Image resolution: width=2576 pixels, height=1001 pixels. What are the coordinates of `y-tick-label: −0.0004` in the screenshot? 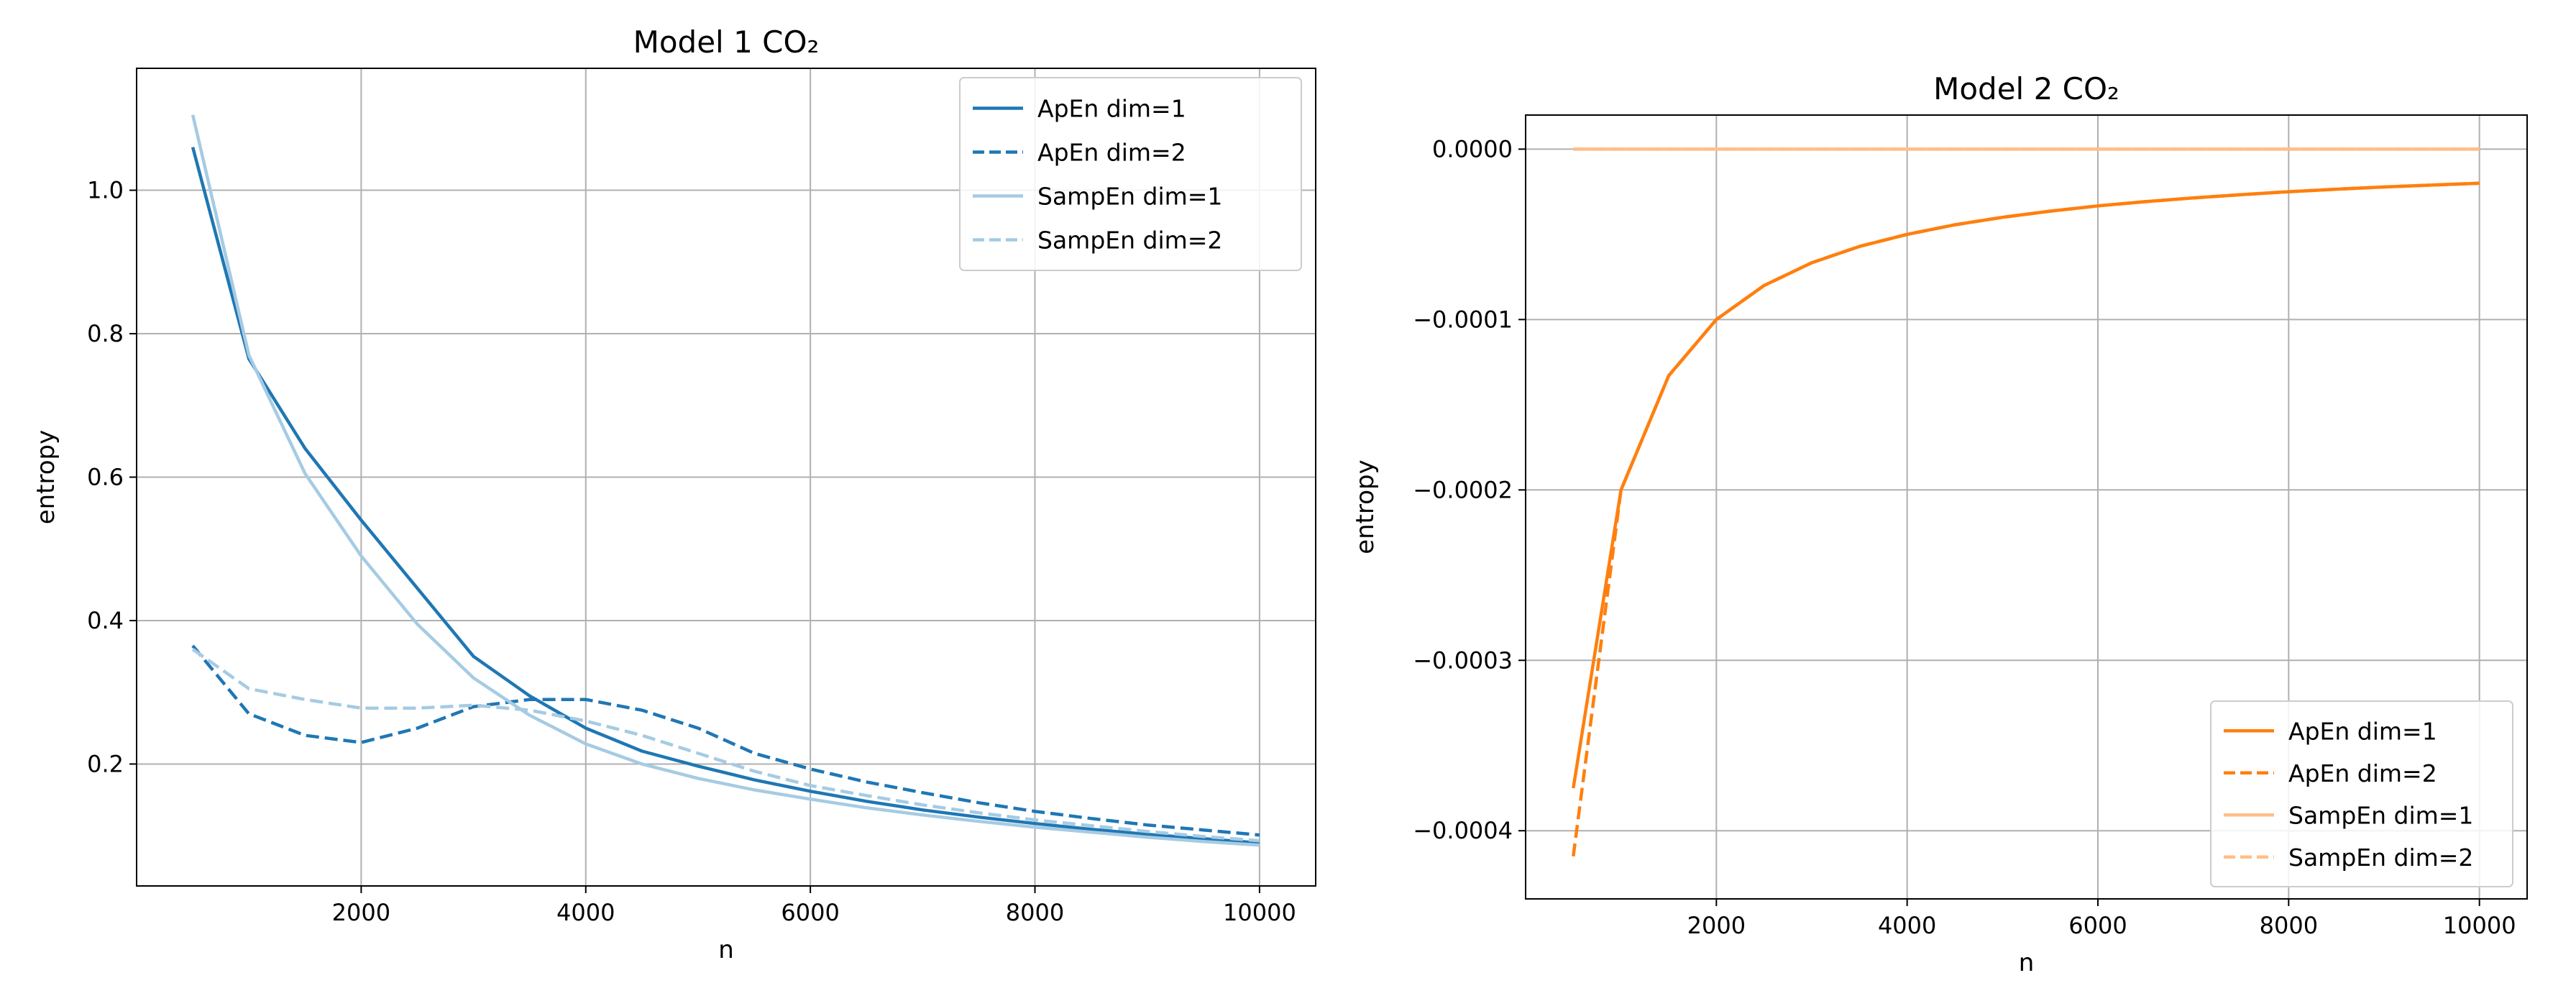 It's located at (1463, 831).